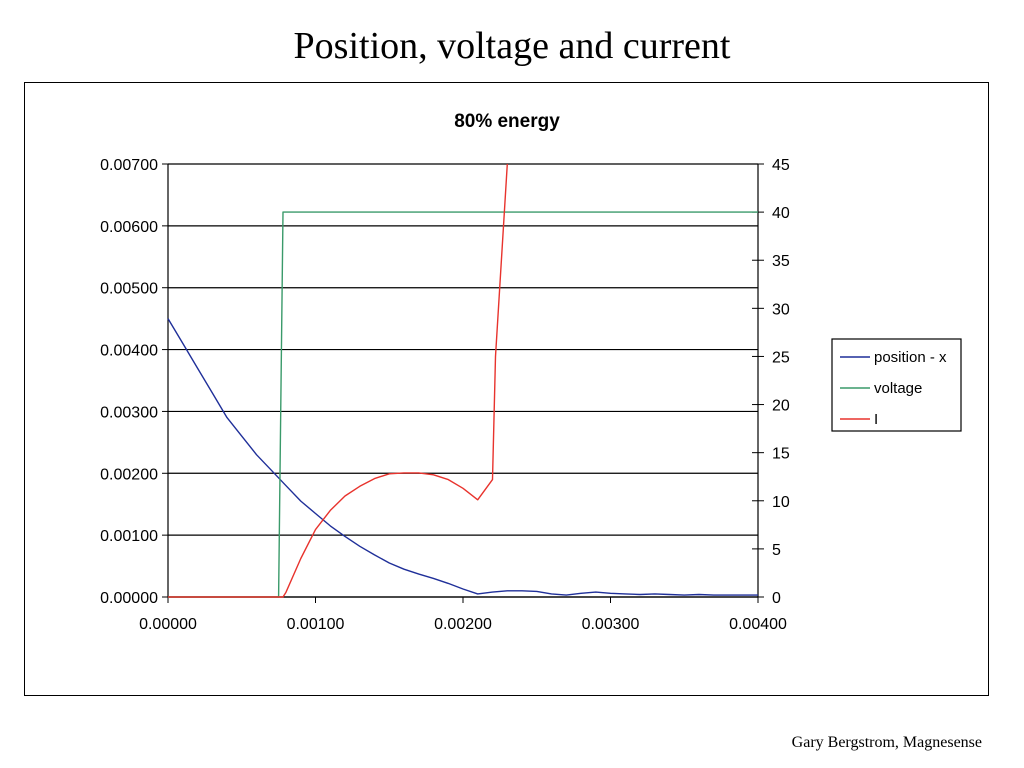  Describe the element at coordinates (876, 419) in the screenshot. I see `legend-label: I` at that location.